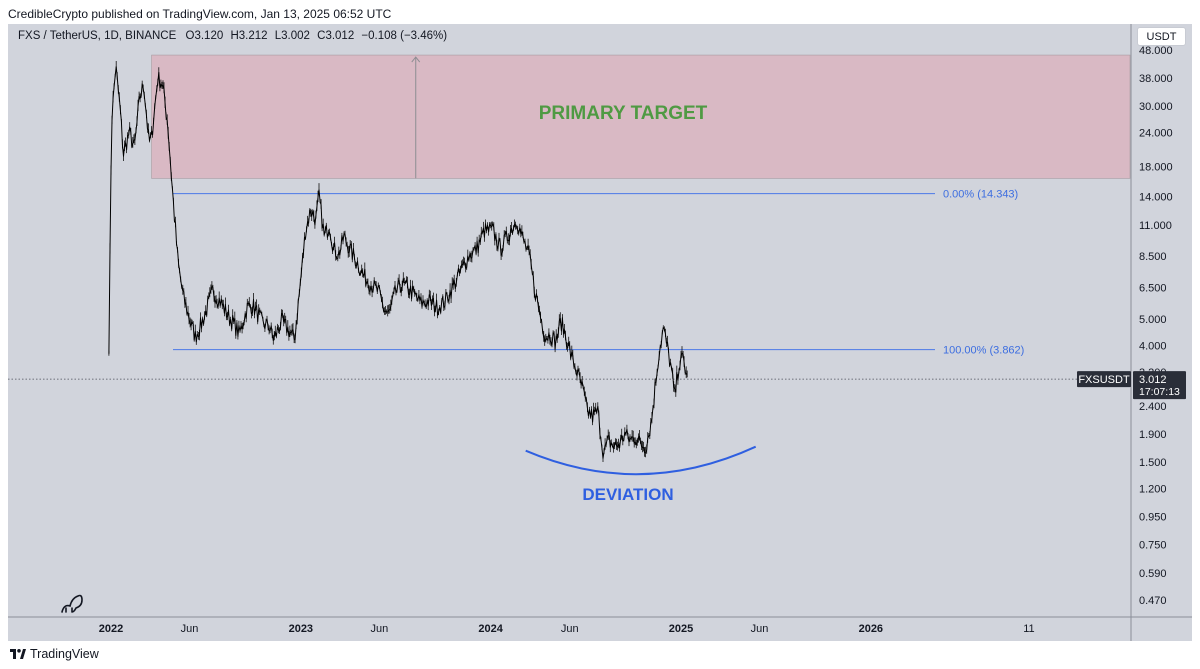  Describe the element at coordinates (1153, 463) in the screenshot. I see `price-tick-14: 1.500` at that location.